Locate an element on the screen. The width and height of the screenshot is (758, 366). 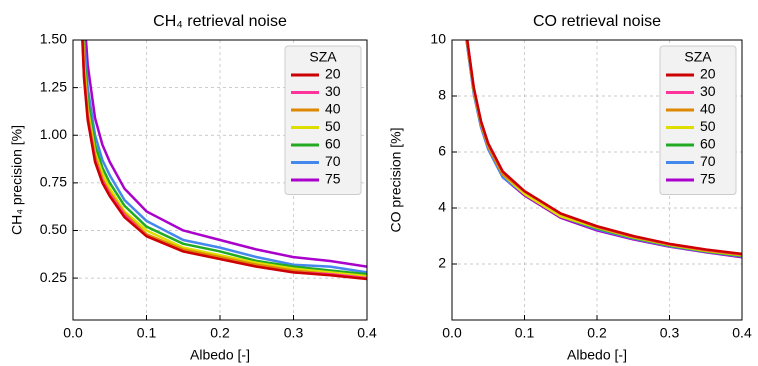
y-tick-label: 1.50 is located at coordinates (53, 39).